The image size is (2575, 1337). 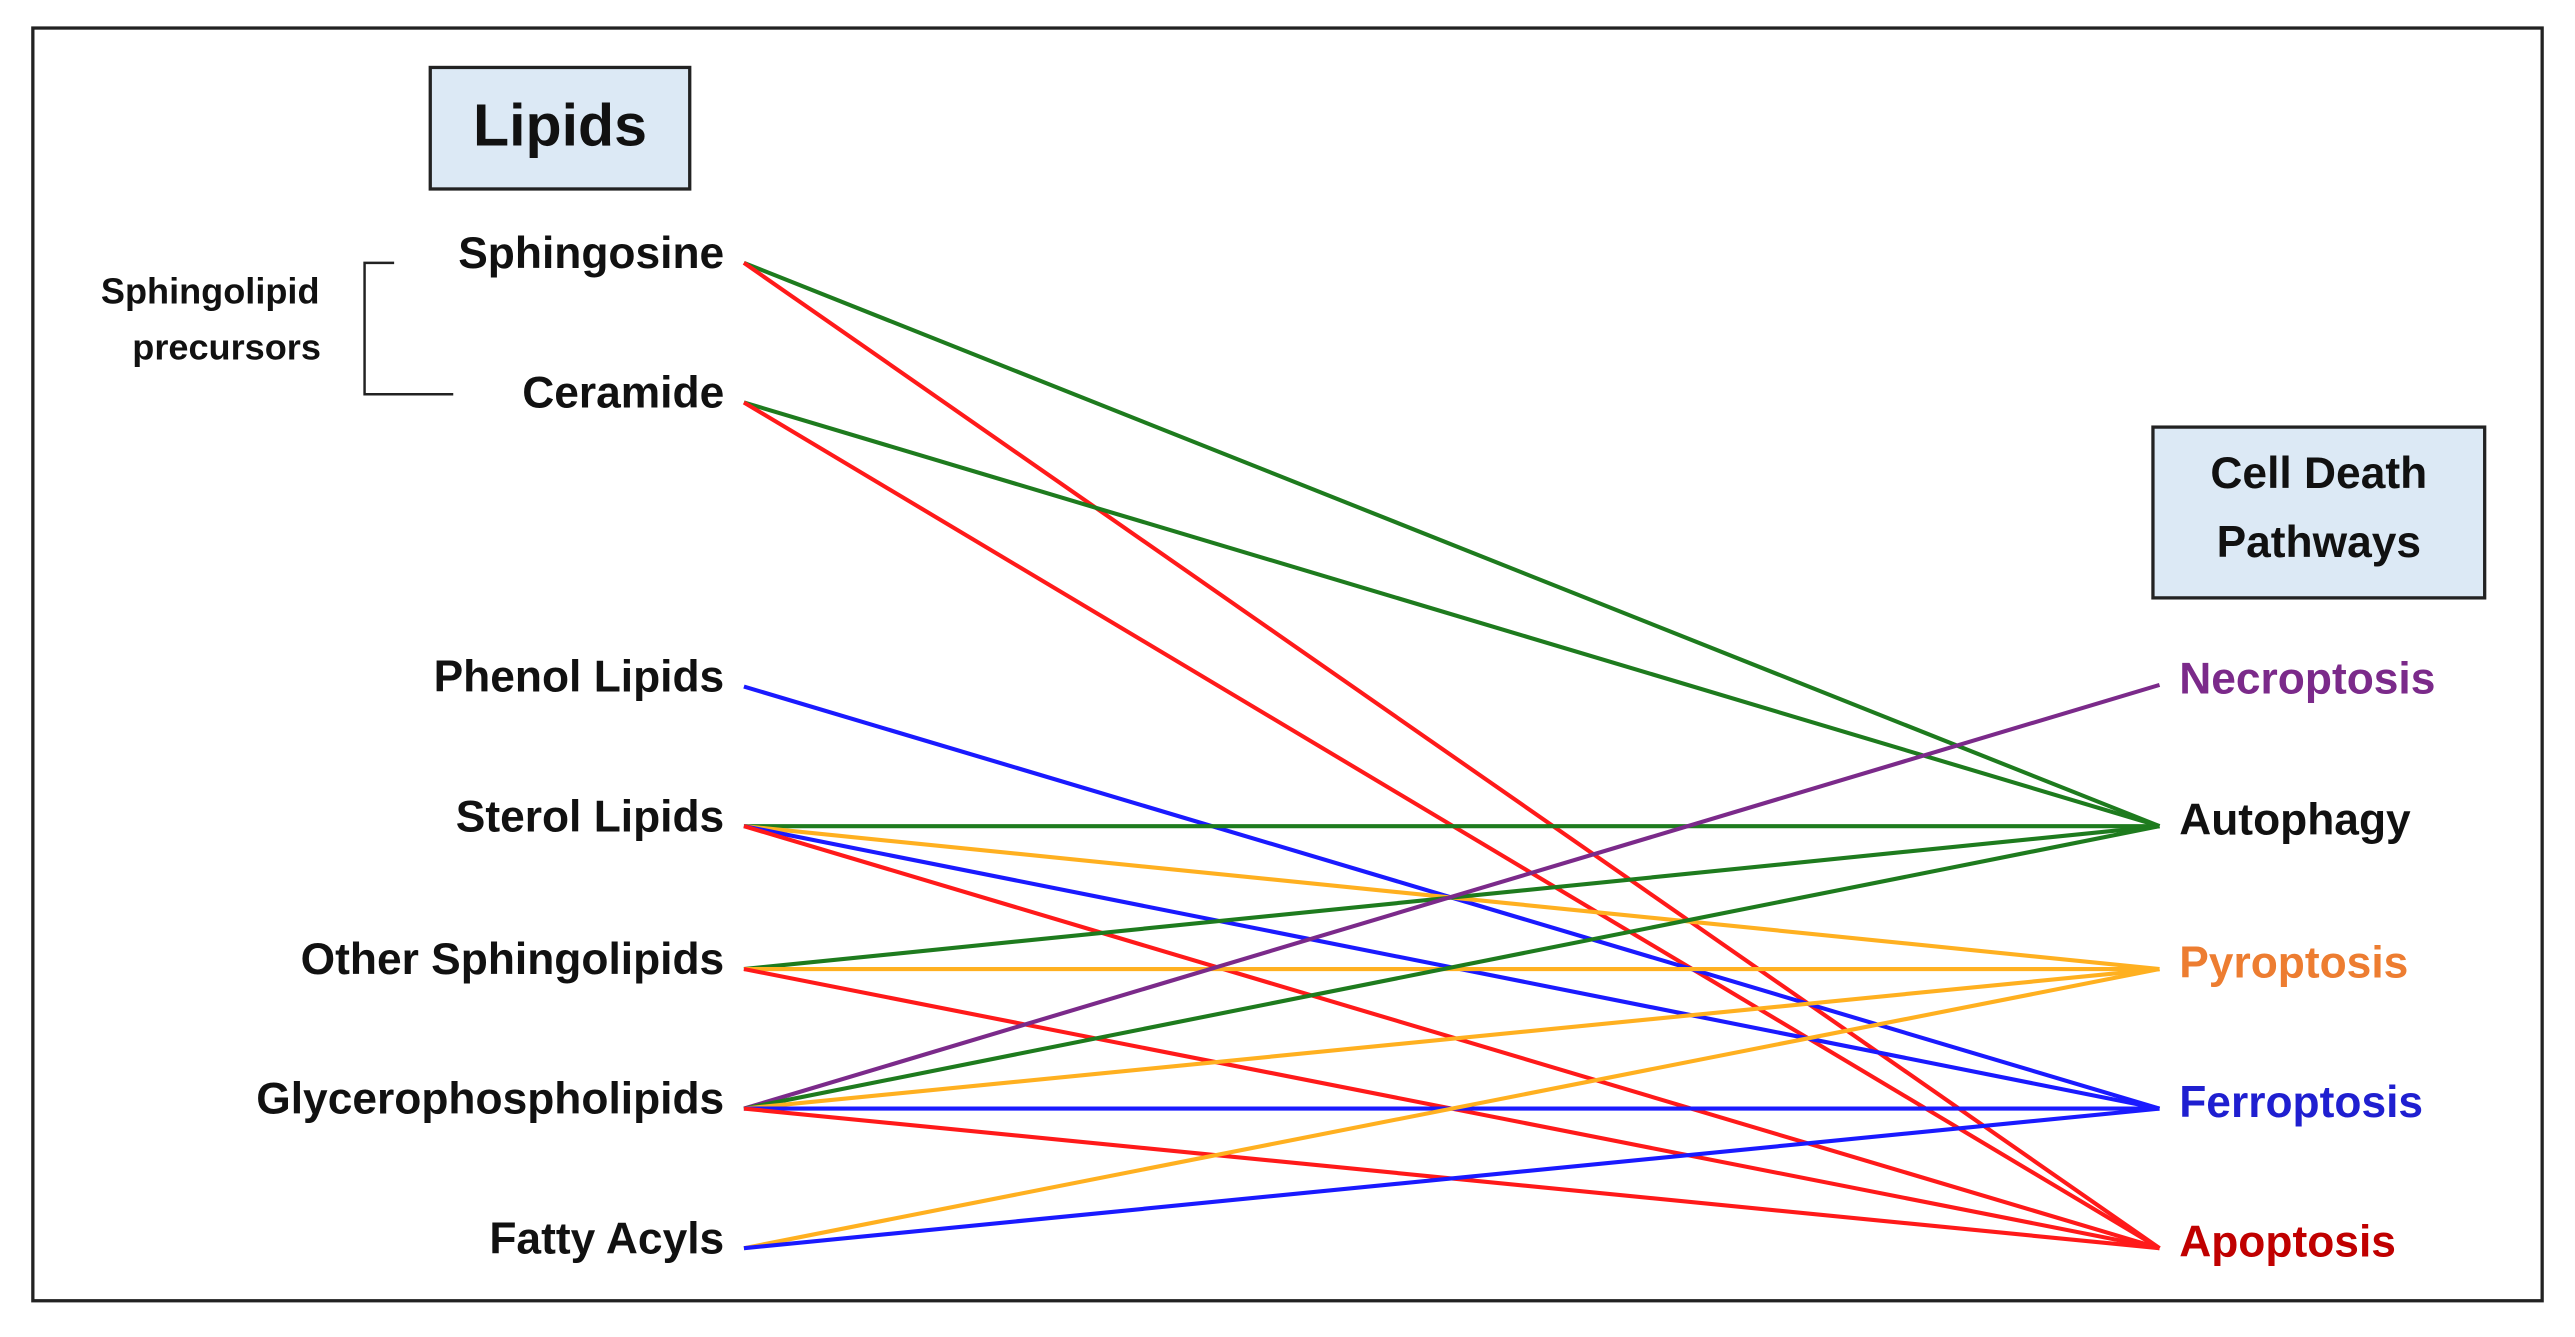 What do you see at coordinates (2319, 542) in the screenshot?
I see `pathways-title: Pathways` at bounding box center [2319, 542].